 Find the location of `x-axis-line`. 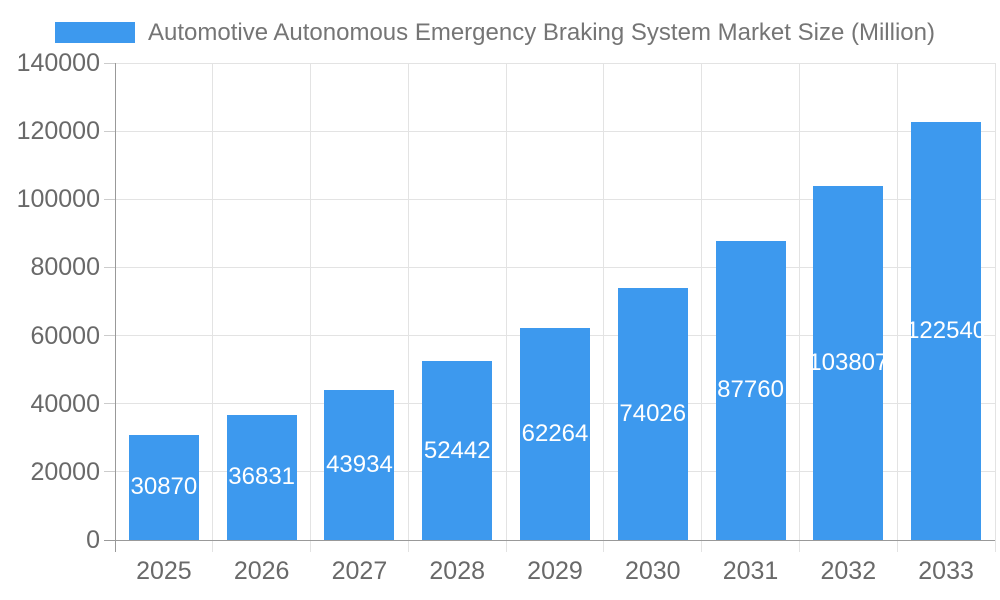

x-axis-line is located at coordinates (549, 540).